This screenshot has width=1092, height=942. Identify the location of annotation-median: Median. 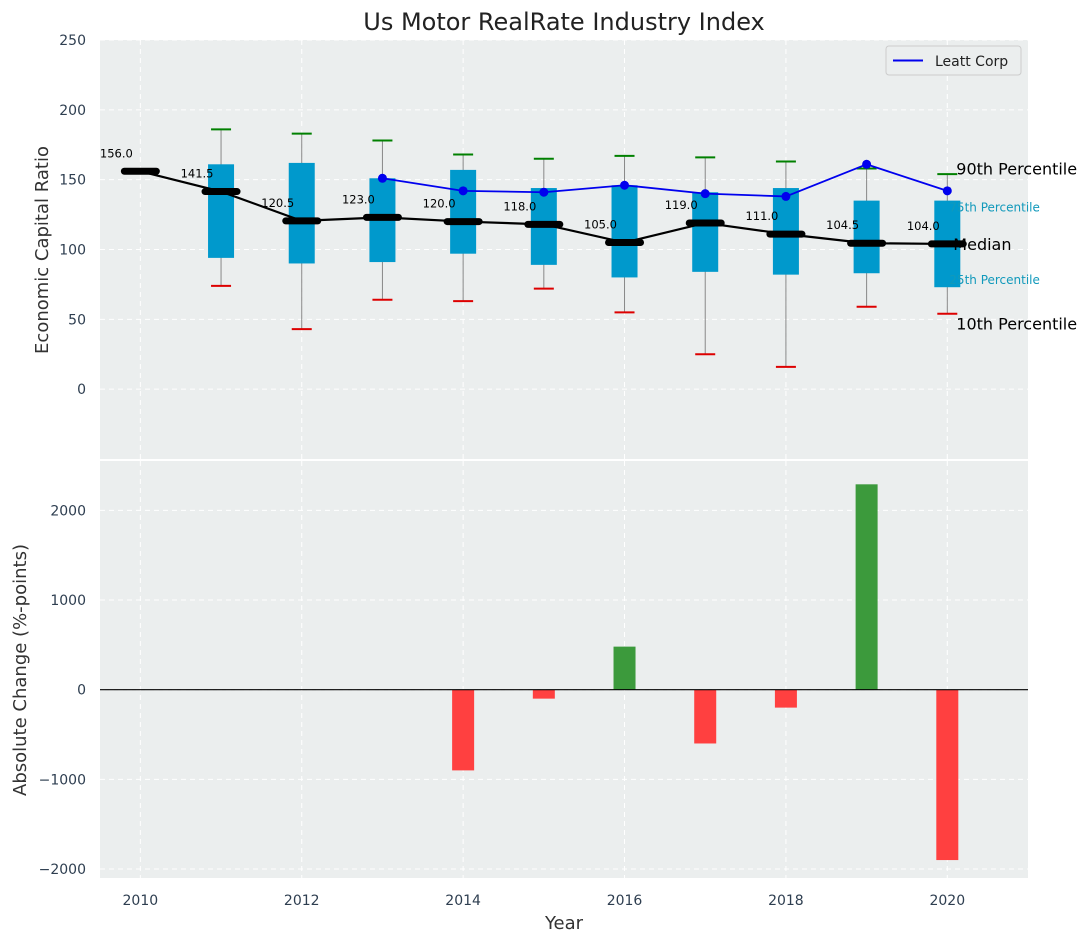
(982, 244).